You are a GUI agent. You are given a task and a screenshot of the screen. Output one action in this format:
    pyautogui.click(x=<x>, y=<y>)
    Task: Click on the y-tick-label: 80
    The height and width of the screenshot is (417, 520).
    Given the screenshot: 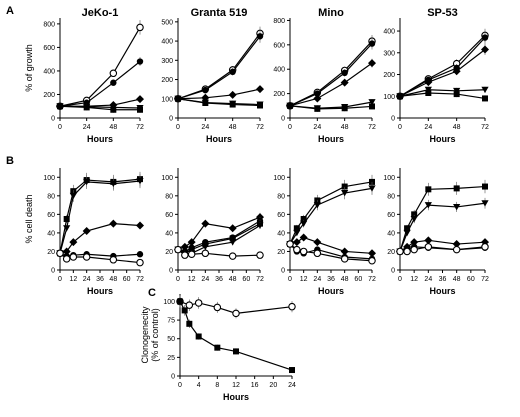 What is the action you would take?
    pyautogui.click(x=51, y=196)
    